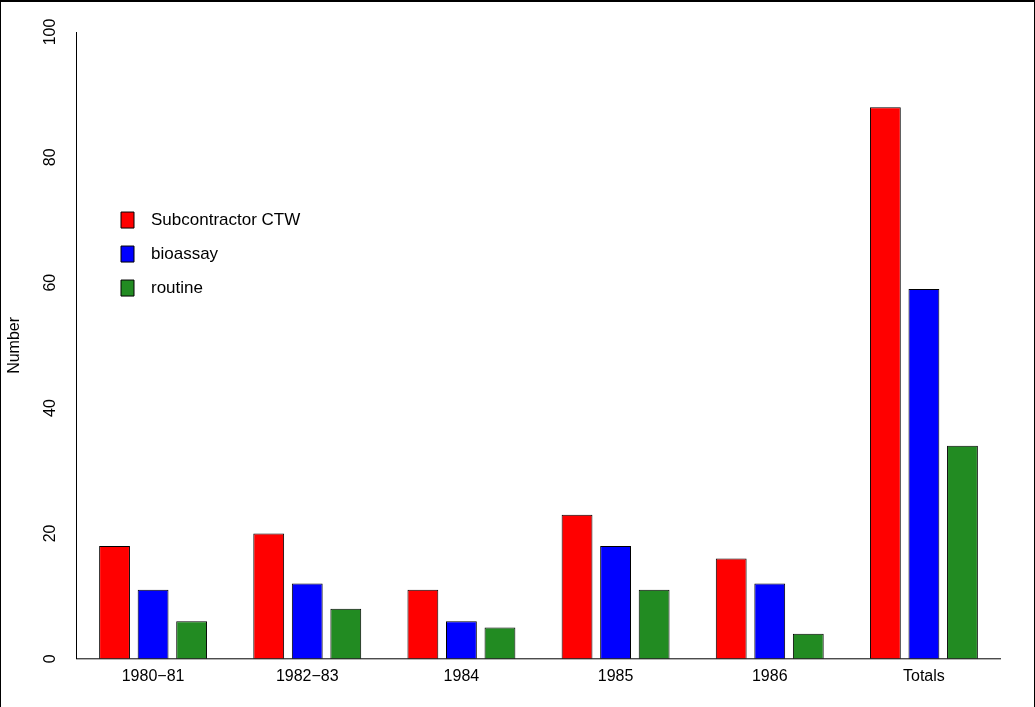 The width and height of the screenshot is (1035, 707). What do you see at coordinates (153, 675) in the screenshot?
I see `x-tick-label: 1980−81` at bounding box center [153, 675].